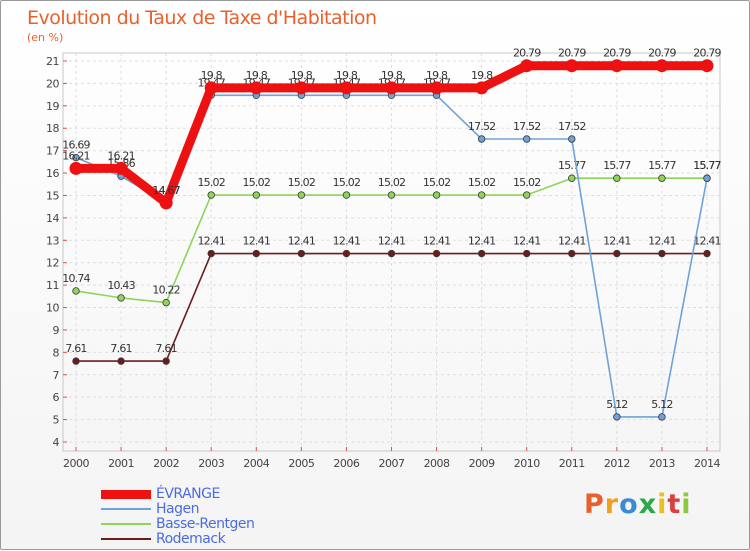 The image size is (750, 551). I want to click on y-tick-label: 12, so click(52, 263).